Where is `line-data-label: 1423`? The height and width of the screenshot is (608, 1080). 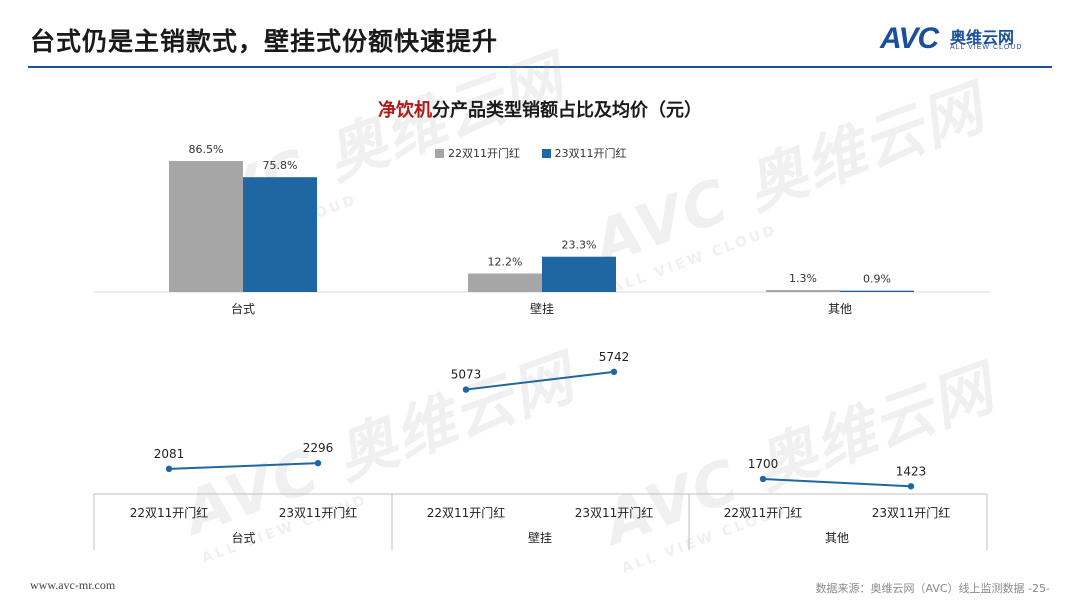 line-data-label: 1423 is located at coordinates (911, 471).